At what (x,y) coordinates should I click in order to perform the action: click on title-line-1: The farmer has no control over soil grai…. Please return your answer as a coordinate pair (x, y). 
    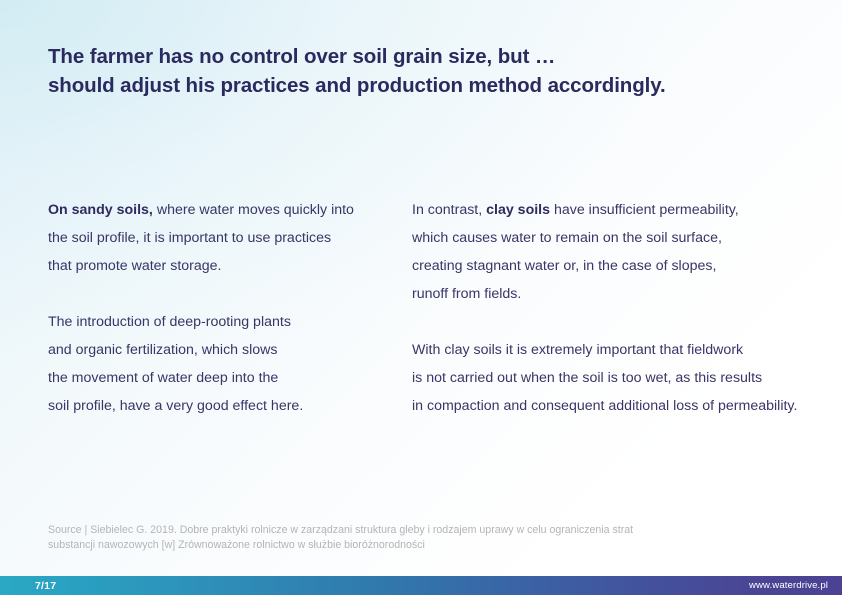
    Looking at the image, I should click on (302, 56).